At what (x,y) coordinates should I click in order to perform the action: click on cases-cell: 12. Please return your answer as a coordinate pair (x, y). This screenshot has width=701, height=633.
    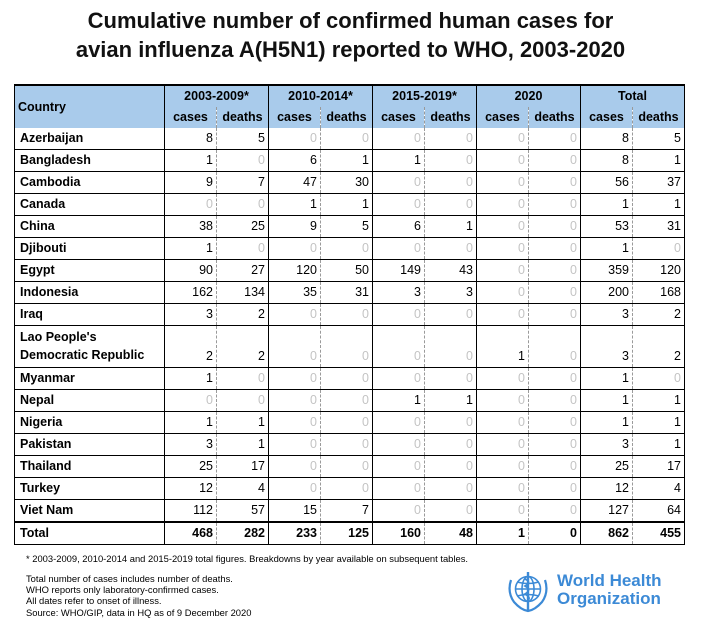
    Looking at the image, I should click on (190, 488).